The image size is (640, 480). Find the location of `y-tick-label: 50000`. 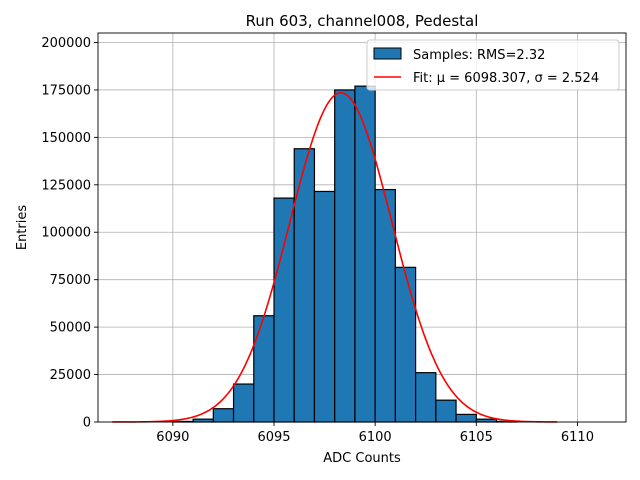

y-tick-label: 50000 is located at coordinates (70, 328).